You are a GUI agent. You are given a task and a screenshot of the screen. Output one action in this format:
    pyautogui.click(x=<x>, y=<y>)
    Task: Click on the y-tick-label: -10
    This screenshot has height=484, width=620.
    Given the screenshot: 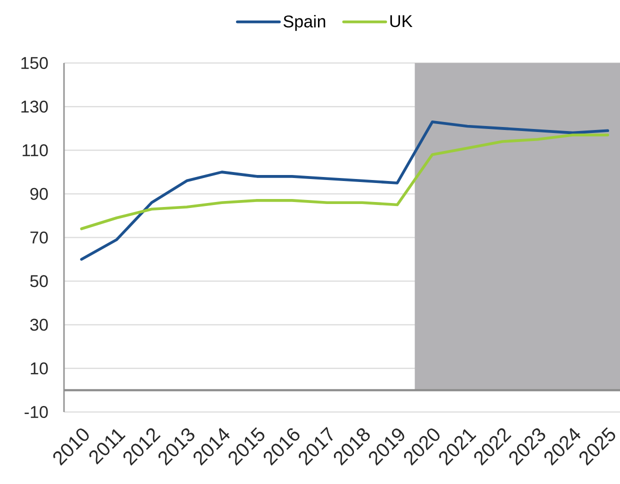 What is the action you would take?
    pyautogui.click(x=36, y=412)
    